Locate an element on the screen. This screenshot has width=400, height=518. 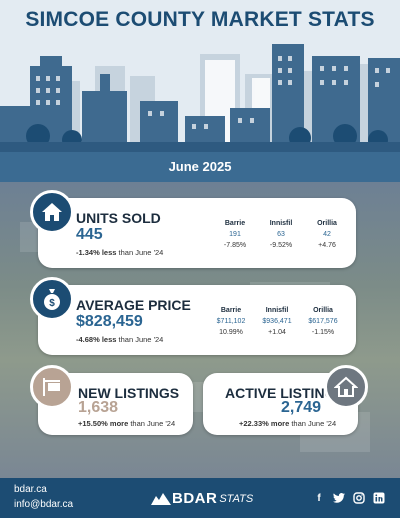
new-listings-change-note: +15.50% more than June '24 is located at coordinates (126, 423).